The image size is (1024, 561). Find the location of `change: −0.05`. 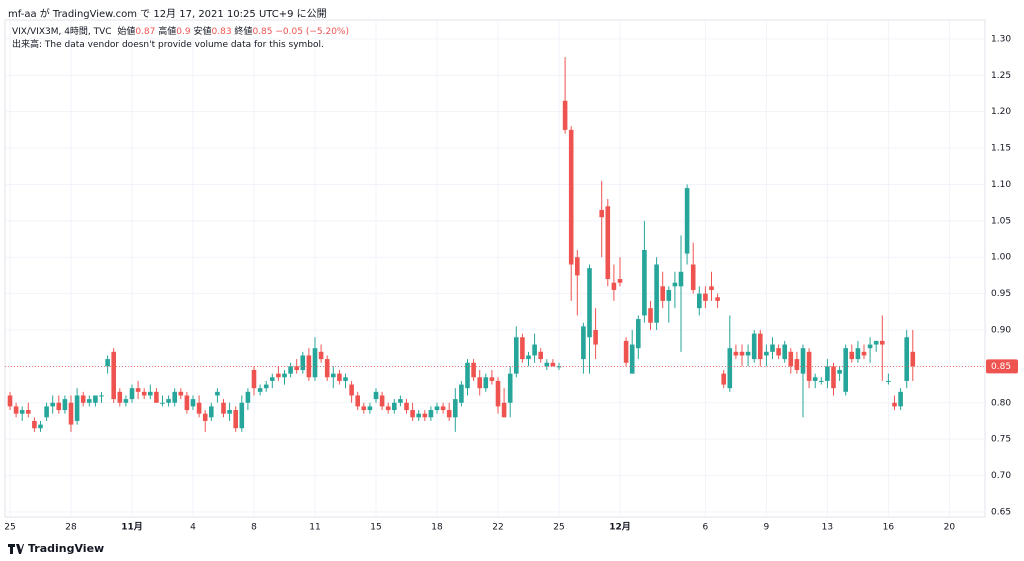

change: −0.05 is located at coordinates (289, 32).